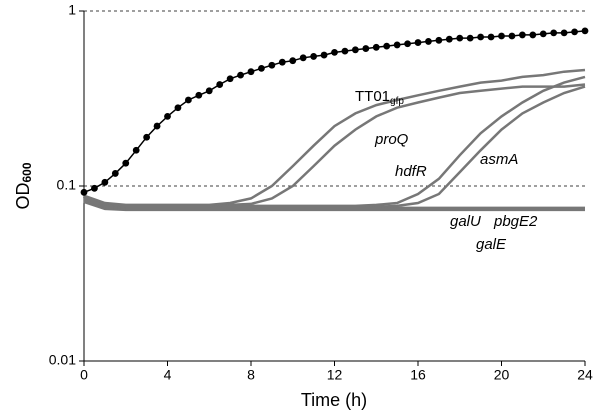  I want to click on y-axis-label: OD600, so click(23, 185).